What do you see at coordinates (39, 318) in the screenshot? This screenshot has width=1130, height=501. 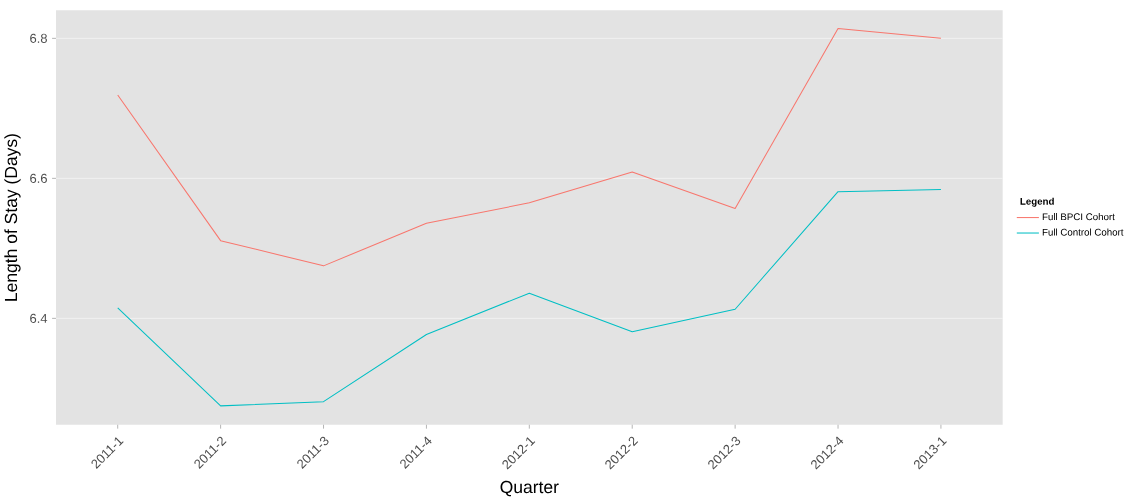 I see `y-tick-label: 6.4` at bounding box center [39, 318].